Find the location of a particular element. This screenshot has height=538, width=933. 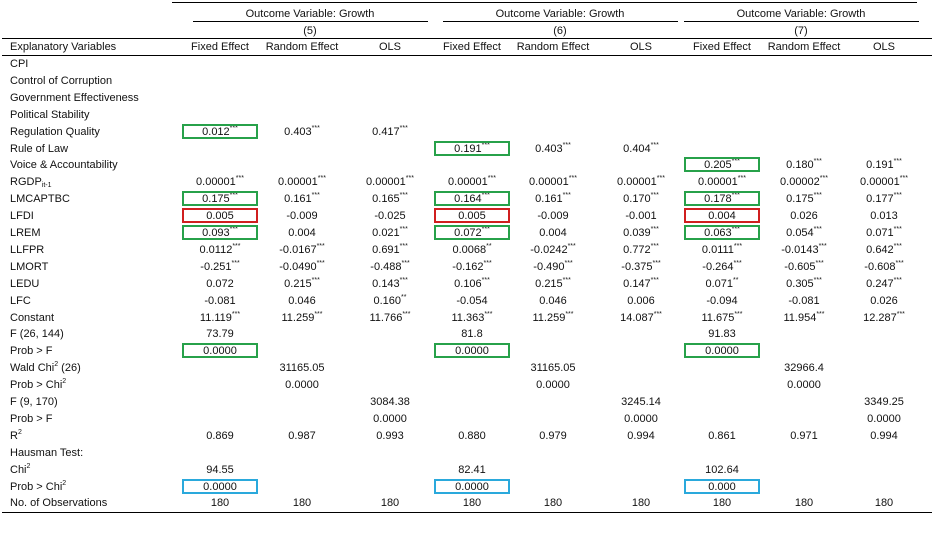

table-cell: 0.0111*** is located at coordinates (722, 249).